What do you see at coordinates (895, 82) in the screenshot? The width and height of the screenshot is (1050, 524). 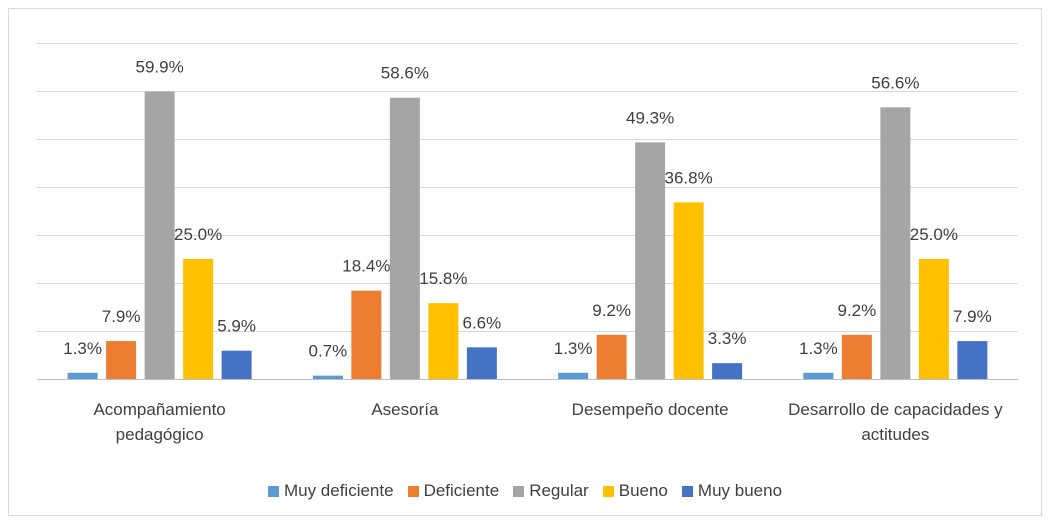 I see `data-label: 56.6%` at bounding box center [895, 82].